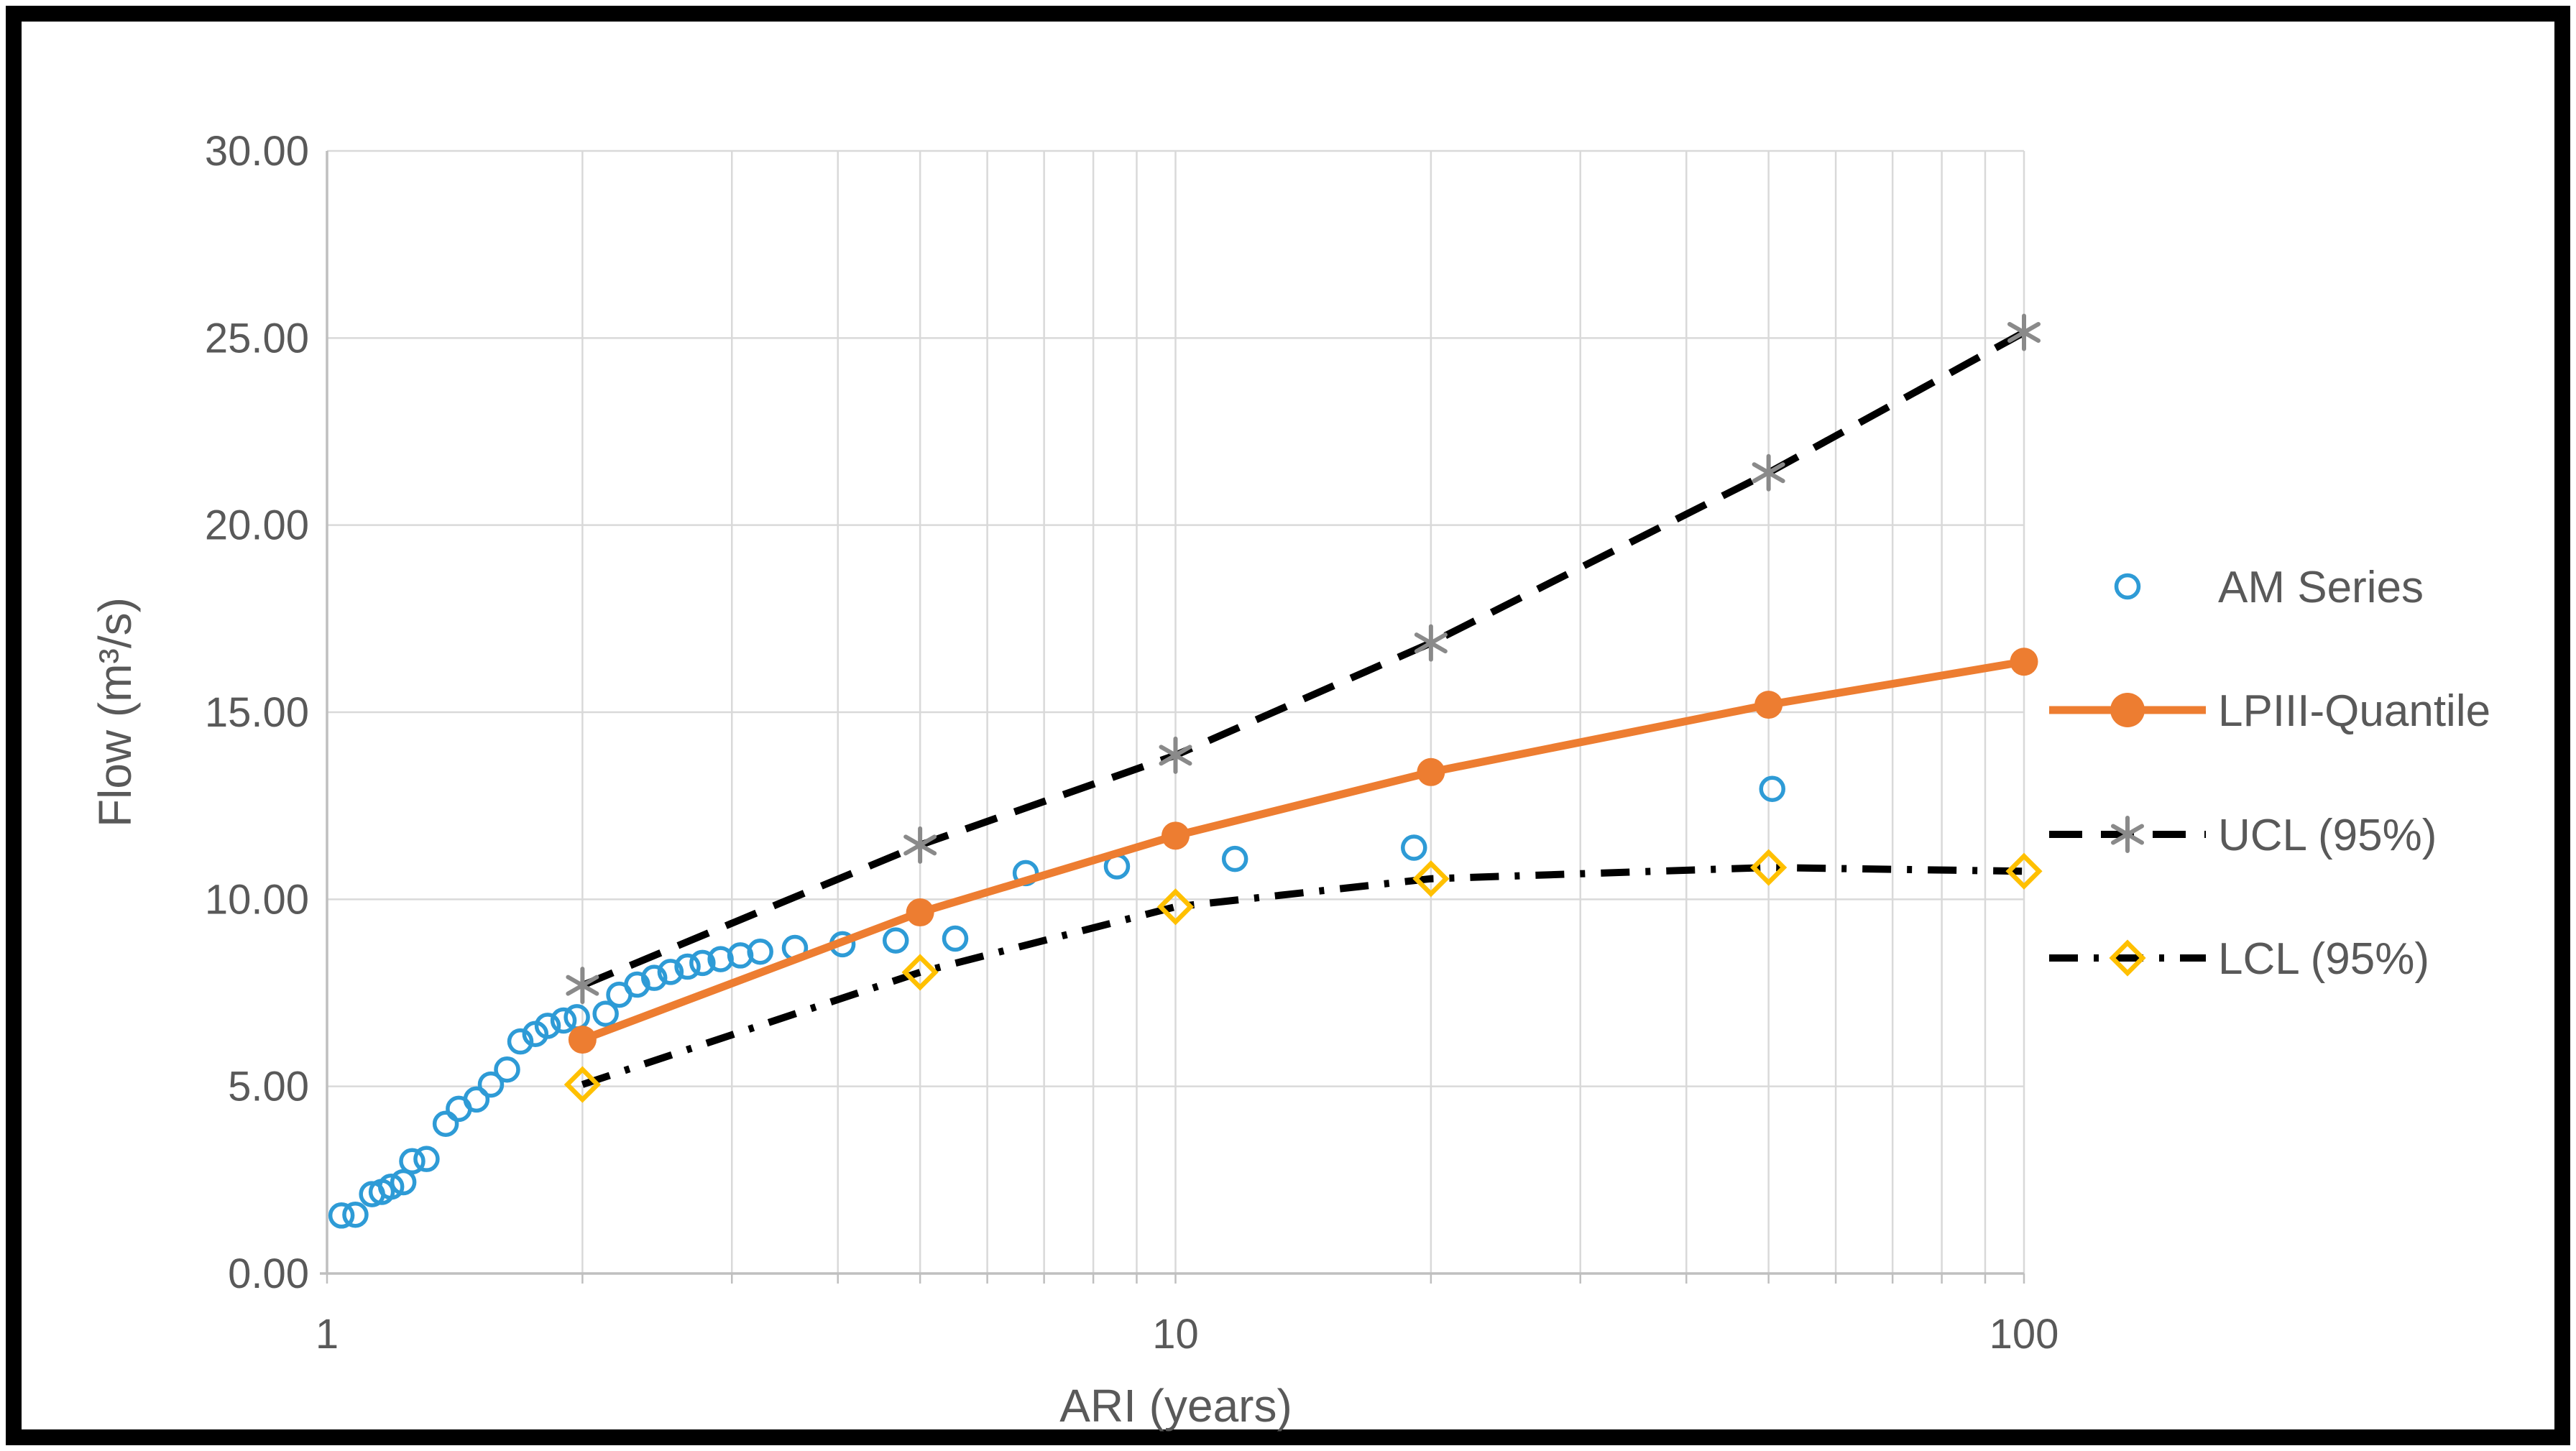 The image size is (2576, 1451). I want to click on y-tick-label-5.00: 5.00, so click(268, 1087).